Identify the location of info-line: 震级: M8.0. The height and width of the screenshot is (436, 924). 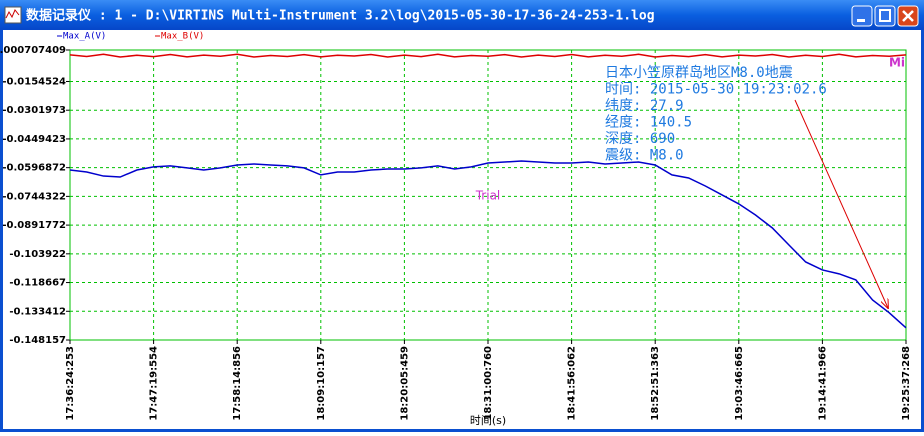
(644, 156).